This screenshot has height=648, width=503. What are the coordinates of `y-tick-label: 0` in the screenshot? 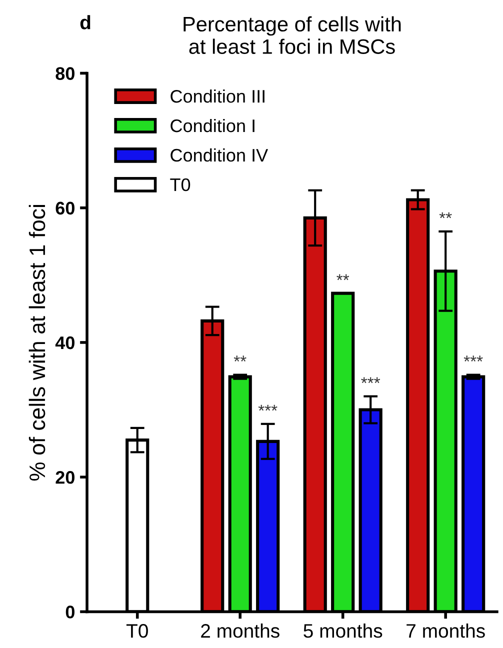 It's located at (70, 612).